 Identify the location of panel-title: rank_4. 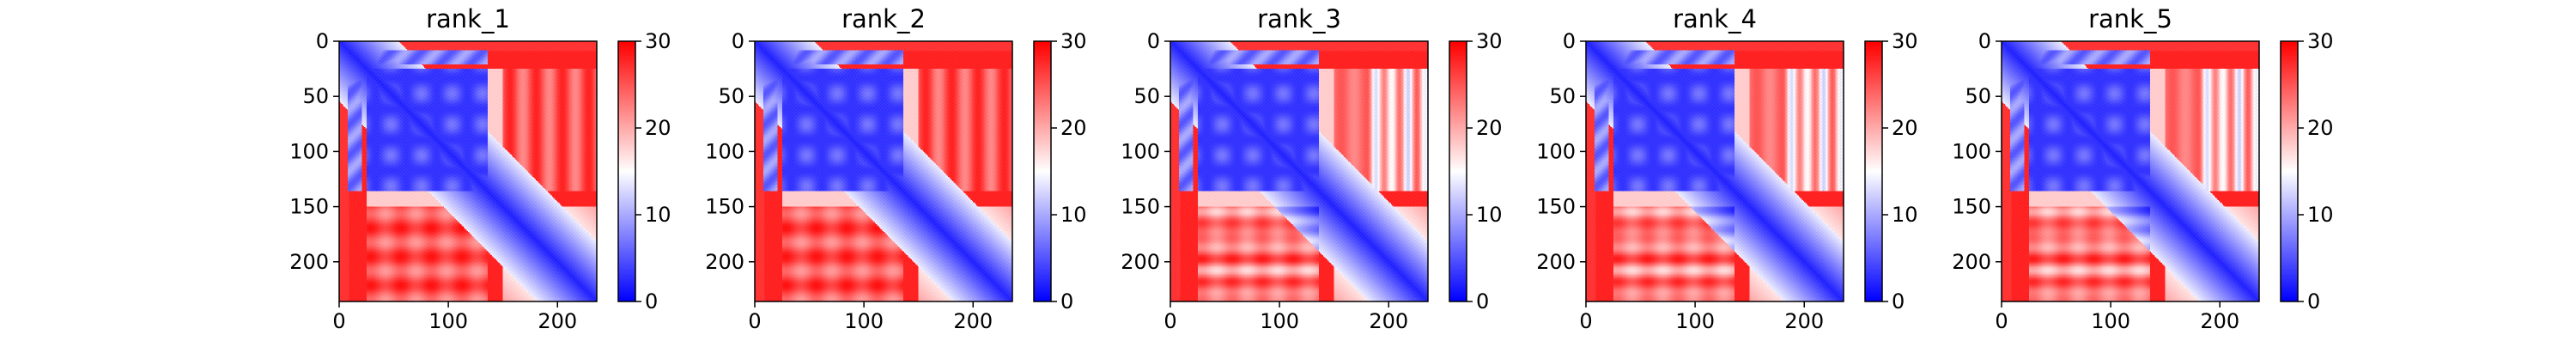
(1715, 18).